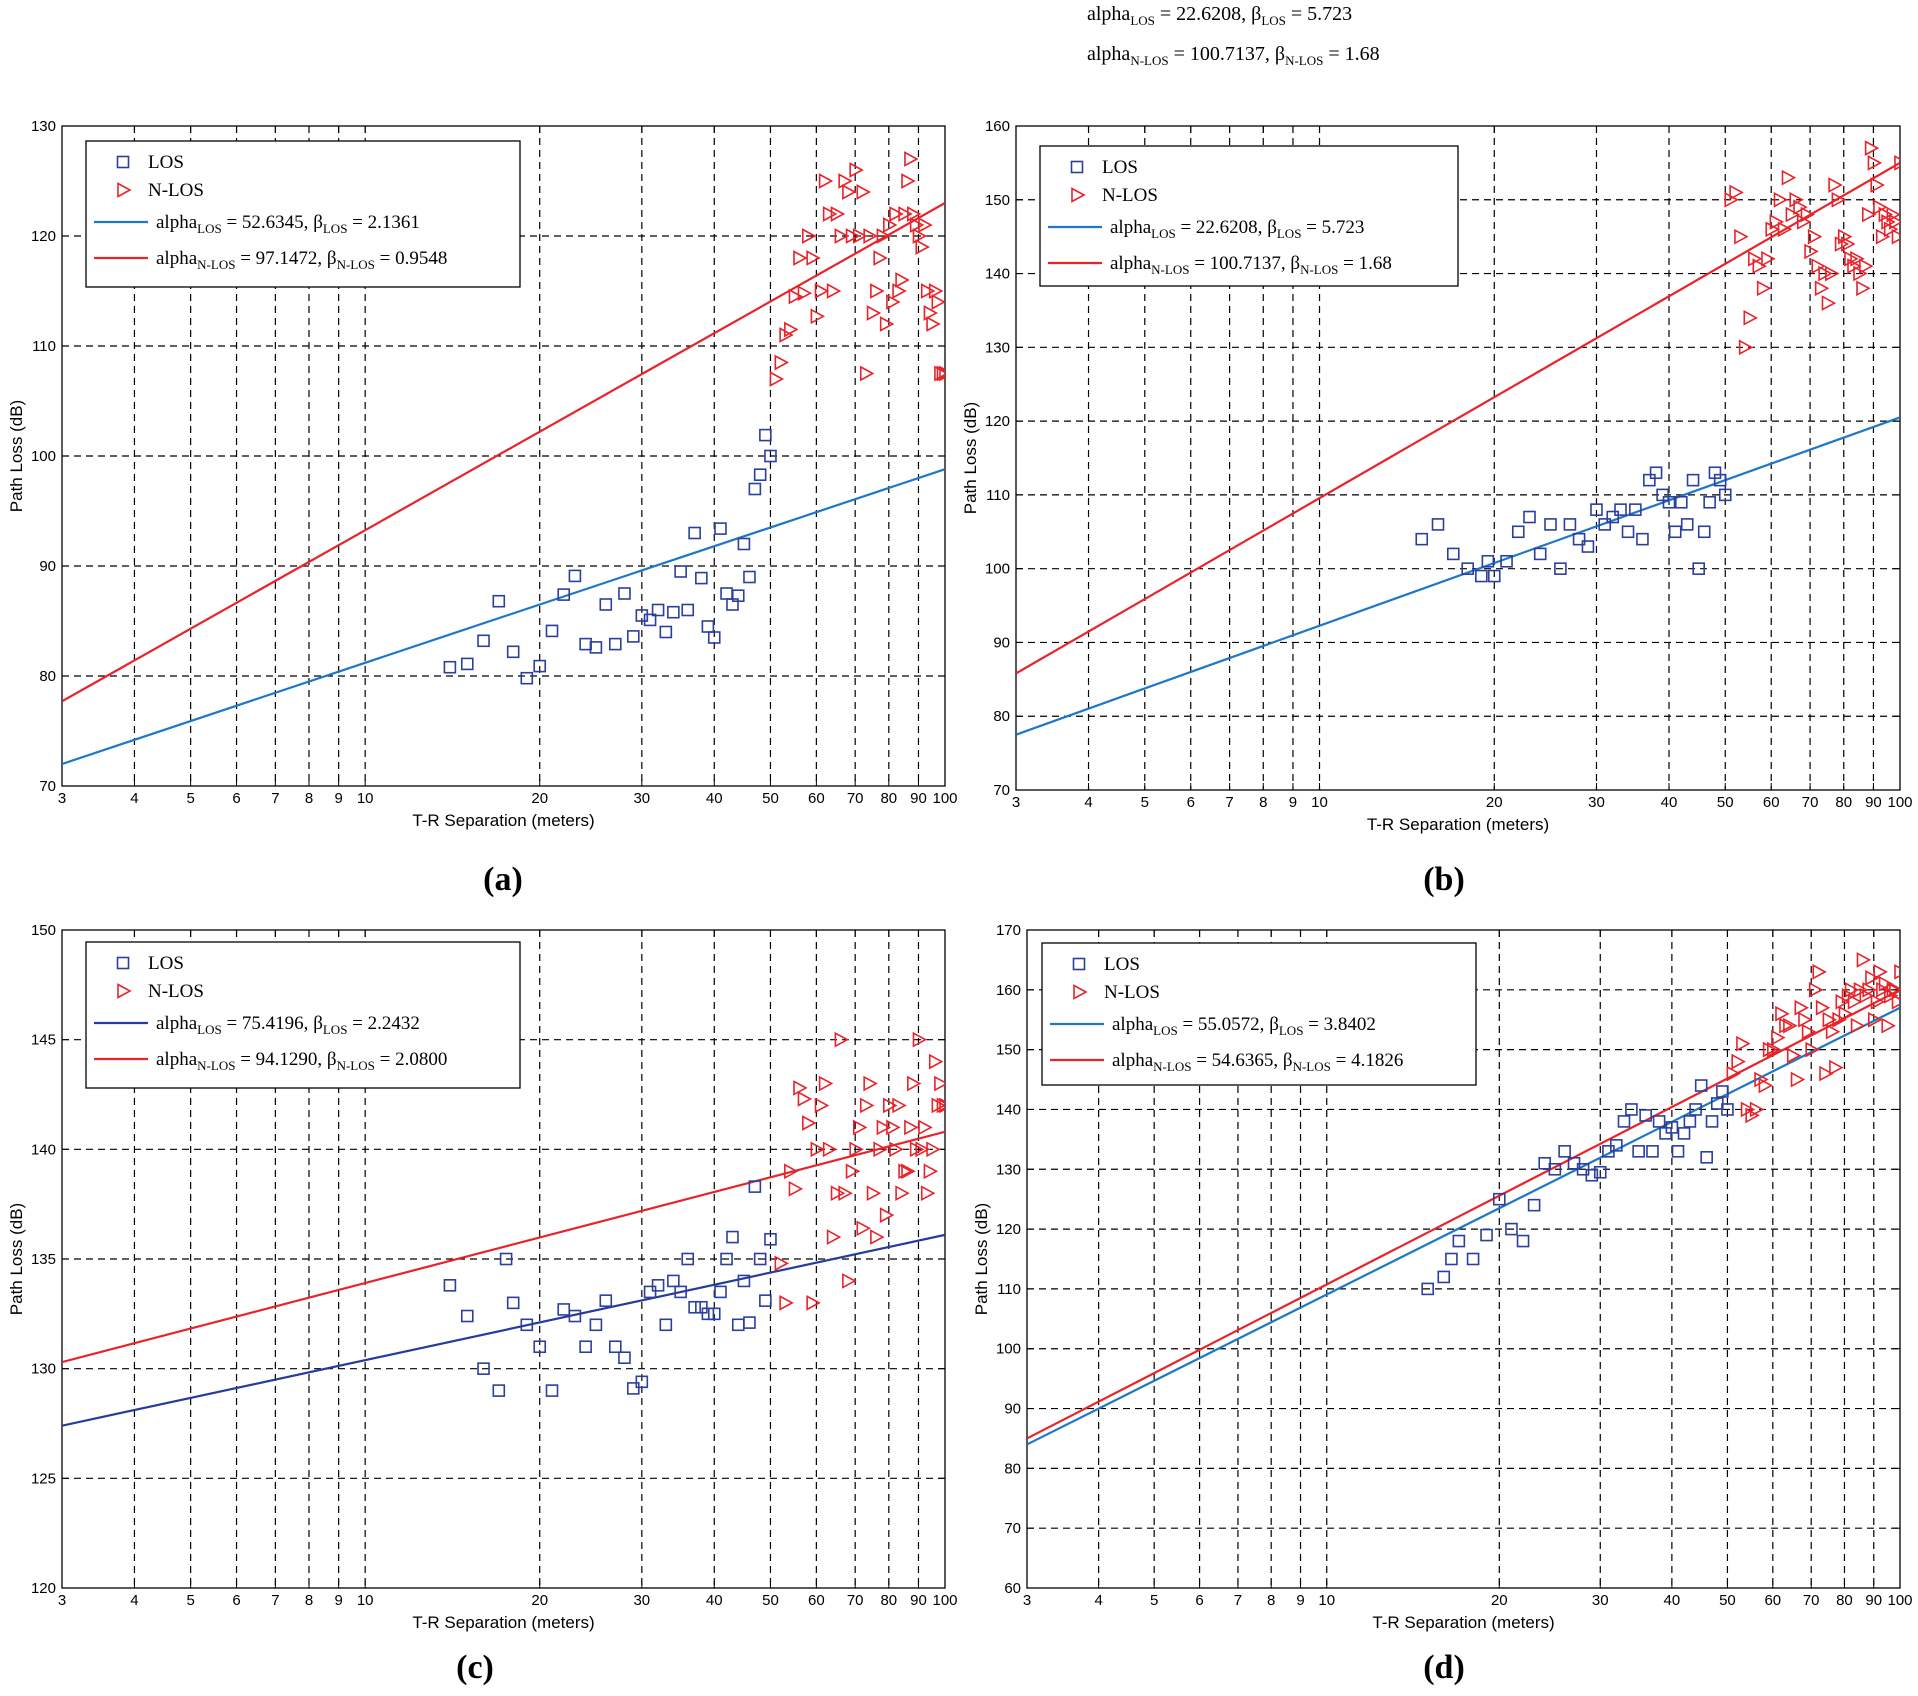  I want to click on legend-los-fit-label: alphaLOS = 55.0572, βLOS = 3.8402, so click(1244, 1026).